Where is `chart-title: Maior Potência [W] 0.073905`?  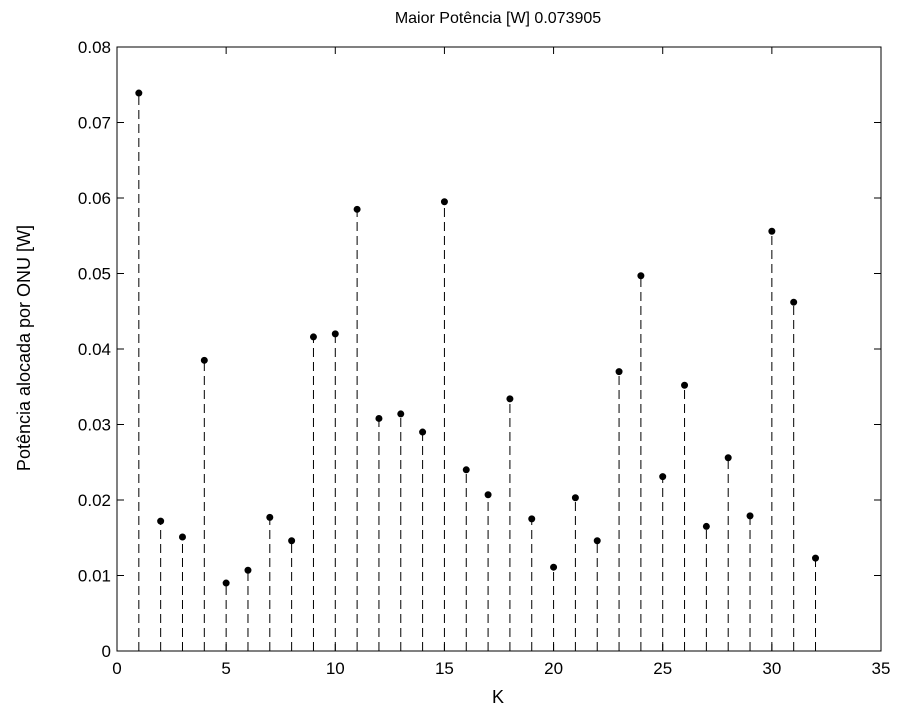 chart-title: Maior Potência [W] 0.073905 is located at coordinates (498, 18).